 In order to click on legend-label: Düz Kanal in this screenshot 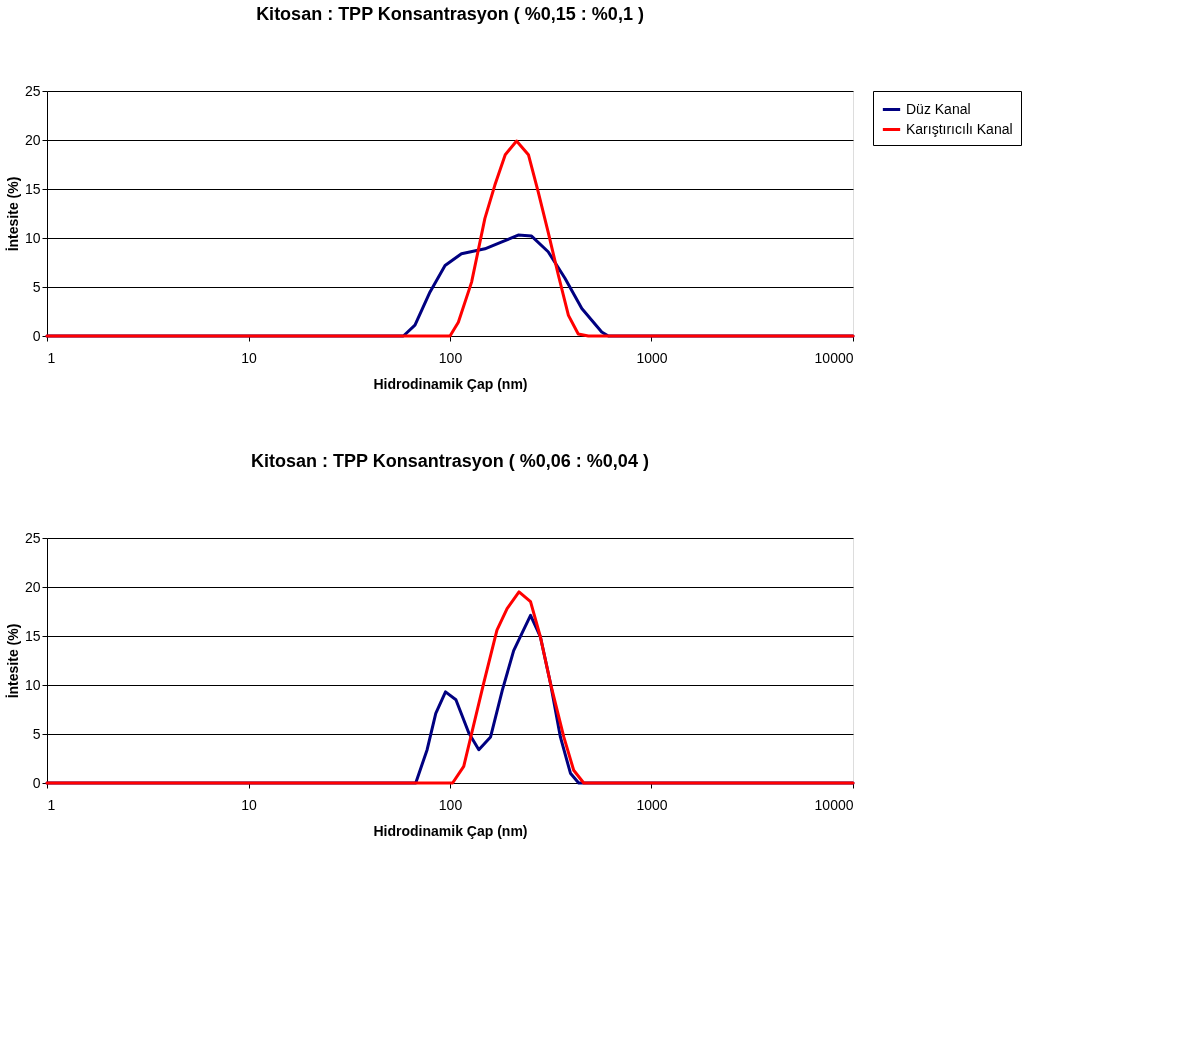, I will do `click(938, 108)`.